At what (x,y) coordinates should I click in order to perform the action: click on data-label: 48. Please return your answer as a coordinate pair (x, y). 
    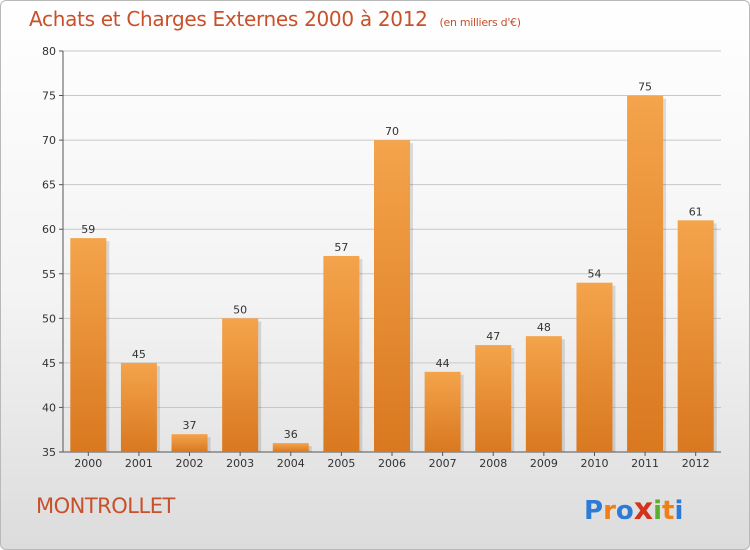
    Looking at the image, I should click on (544, 327).